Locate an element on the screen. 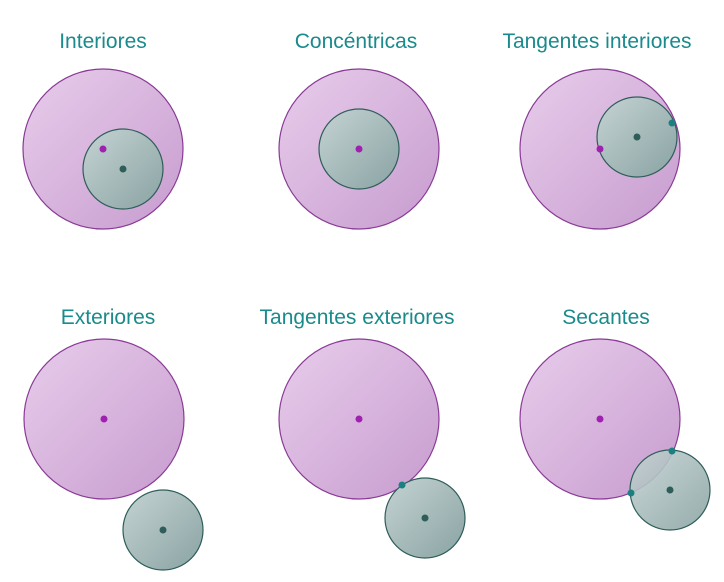 The image size is (724, 582). panel-title: Secantes is located at coordinates (606, 317).